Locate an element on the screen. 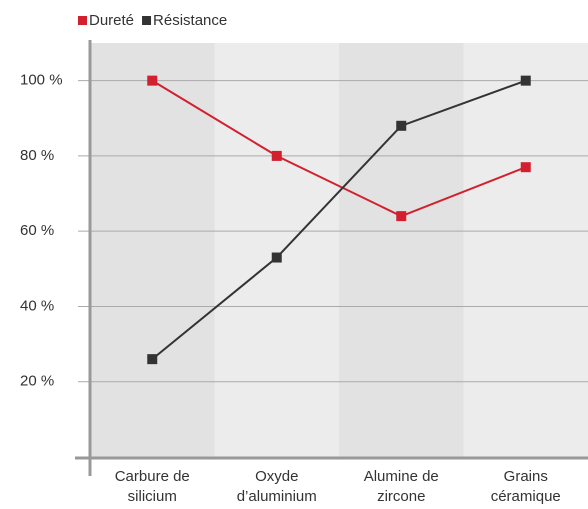 The width and height of the screenshot is (588, 509). x-tick-label: Carbure de silicium is located at coordinates (152, 486).